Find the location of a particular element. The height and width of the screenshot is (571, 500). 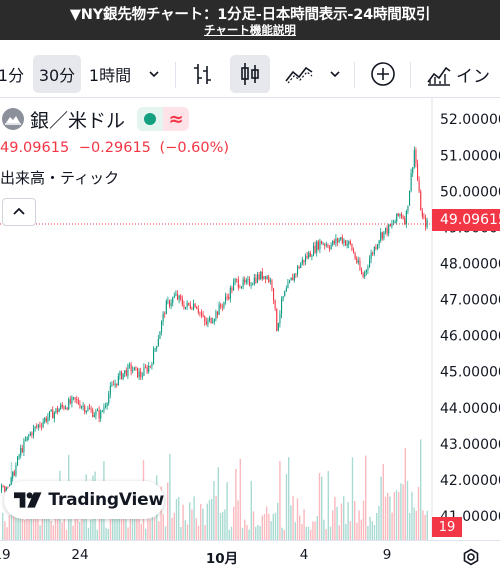

symbol-title: 銀／米ドル is located at coordinates (78, 120).